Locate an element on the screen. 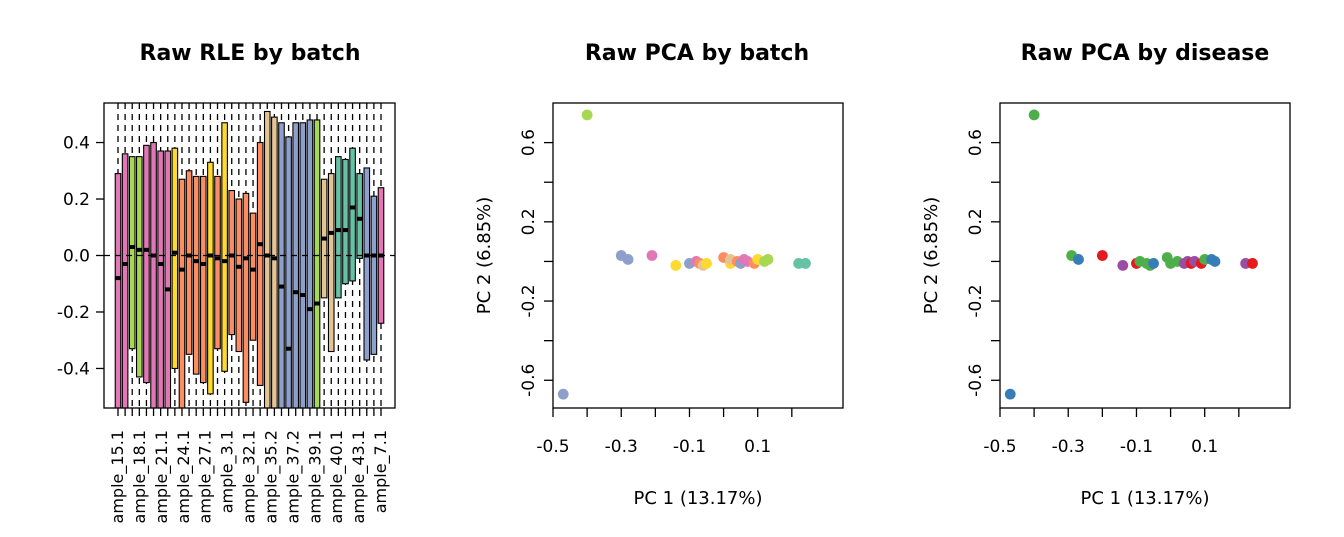 The width and height of the screenshot is (1344, 537). rle-y-tick-label: 0.2 is located at coordinates (76, 200).